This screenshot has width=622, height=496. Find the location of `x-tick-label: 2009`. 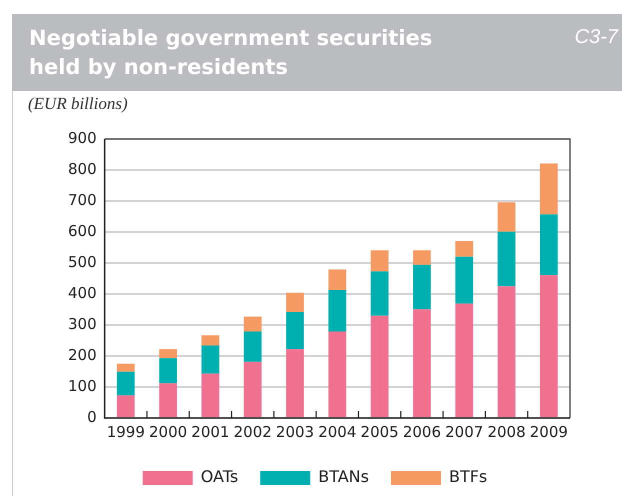

x-tick-label: 2009 is located at coordinates (549, 431).